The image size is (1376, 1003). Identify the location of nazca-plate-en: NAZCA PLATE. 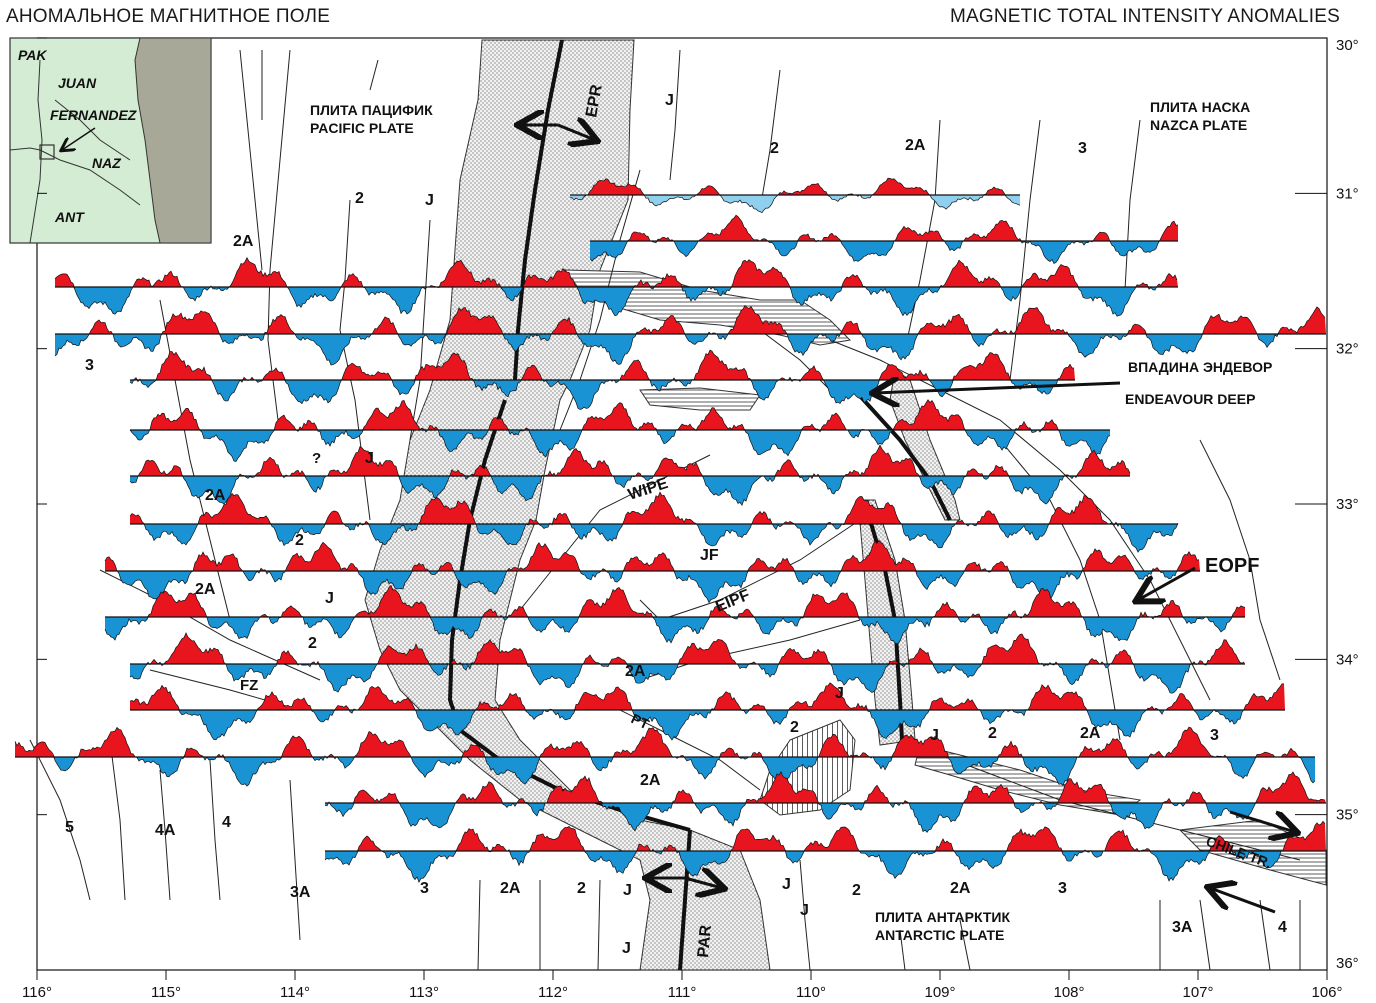
(1198, 125).